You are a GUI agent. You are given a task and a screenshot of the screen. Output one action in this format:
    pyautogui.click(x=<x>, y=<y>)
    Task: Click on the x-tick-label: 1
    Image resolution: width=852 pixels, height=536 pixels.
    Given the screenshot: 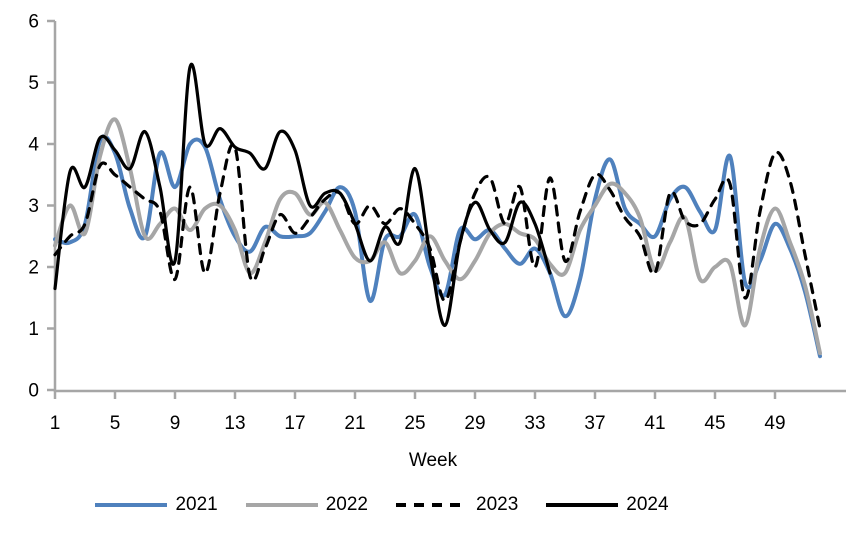 What is the action you would take?
    pyautogui.click(x=55, y=423)
    